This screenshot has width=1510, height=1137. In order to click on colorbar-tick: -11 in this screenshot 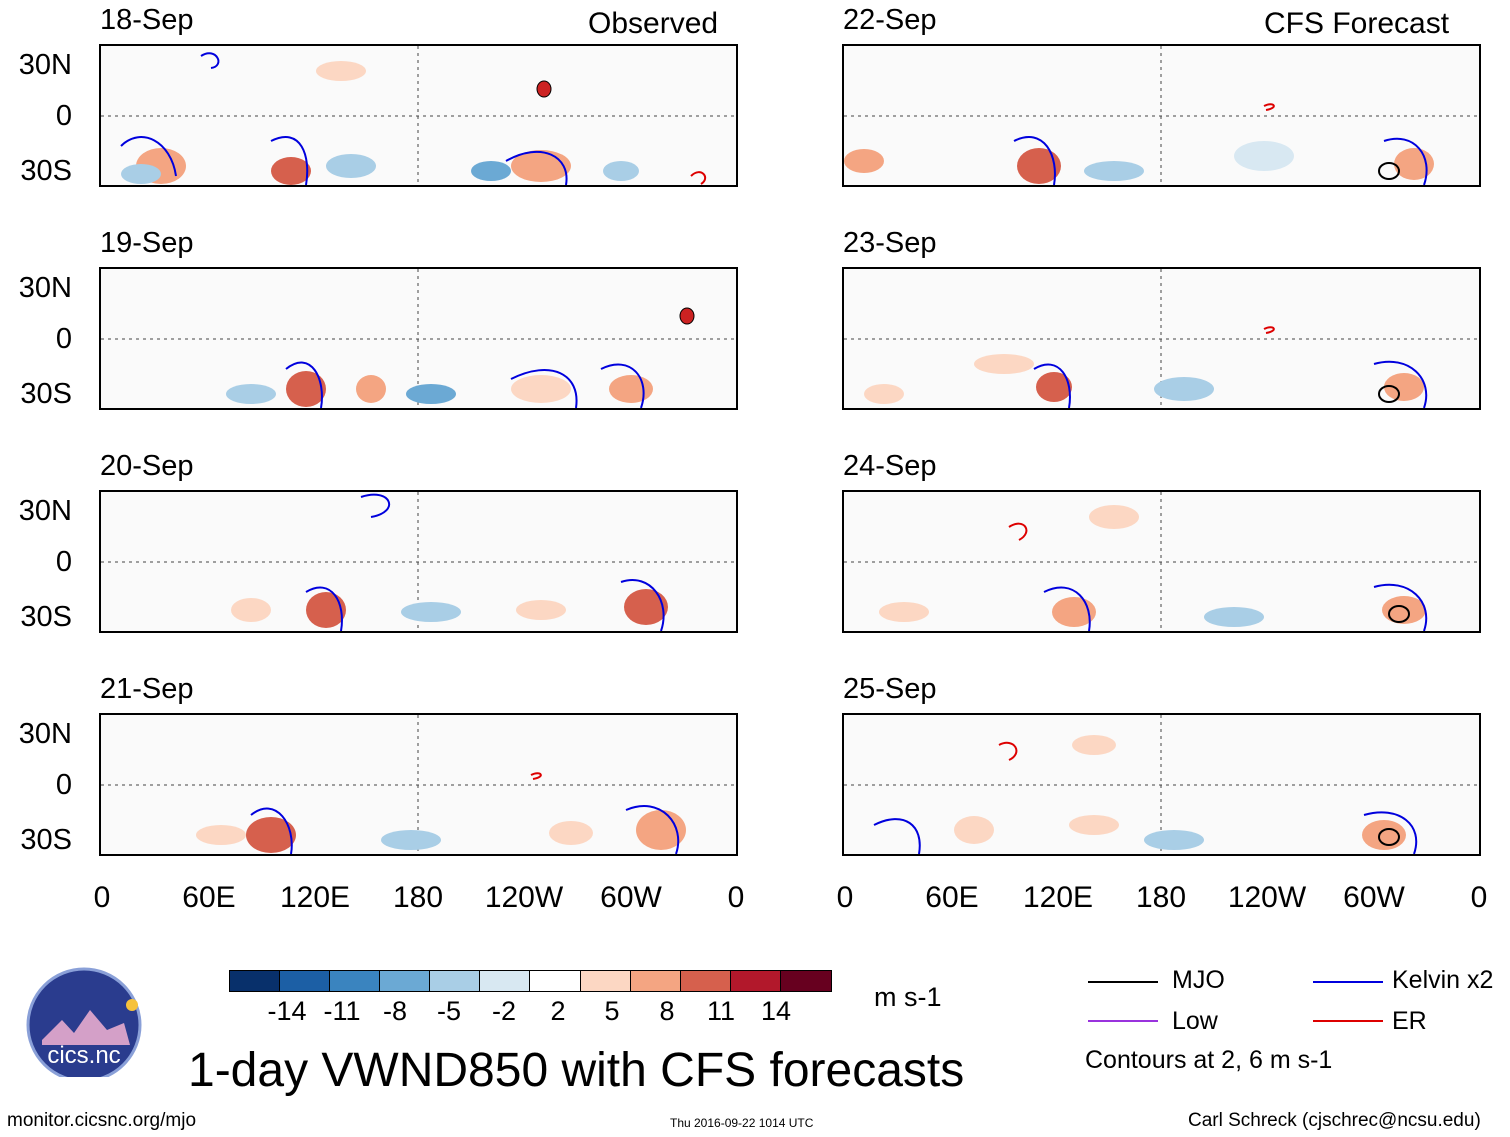, I will do `click(342, 1011)`.